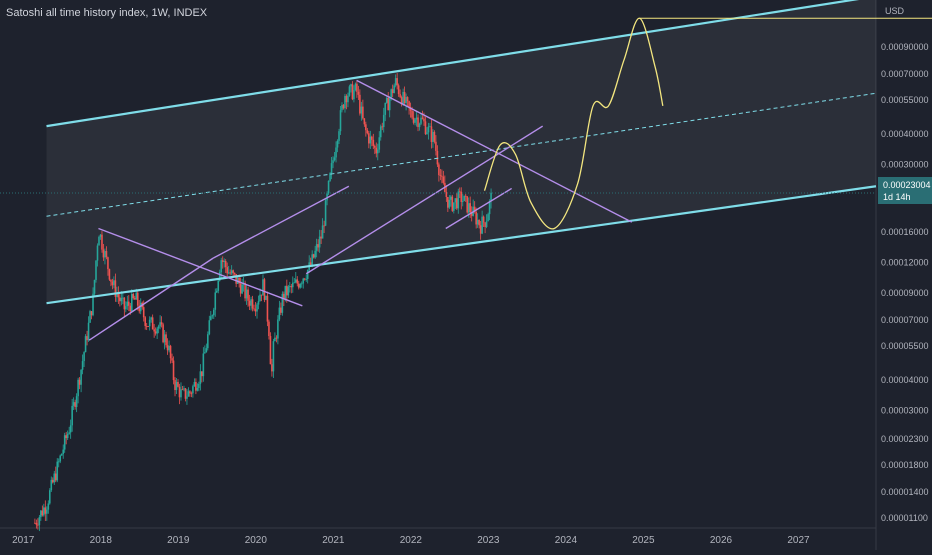 This screenshot has width=932, height=555. What do you see at coordinates (905, 134) in the screenshot?
I see `price-tick-label: 0.00040000` at bounding box center [905, 134].